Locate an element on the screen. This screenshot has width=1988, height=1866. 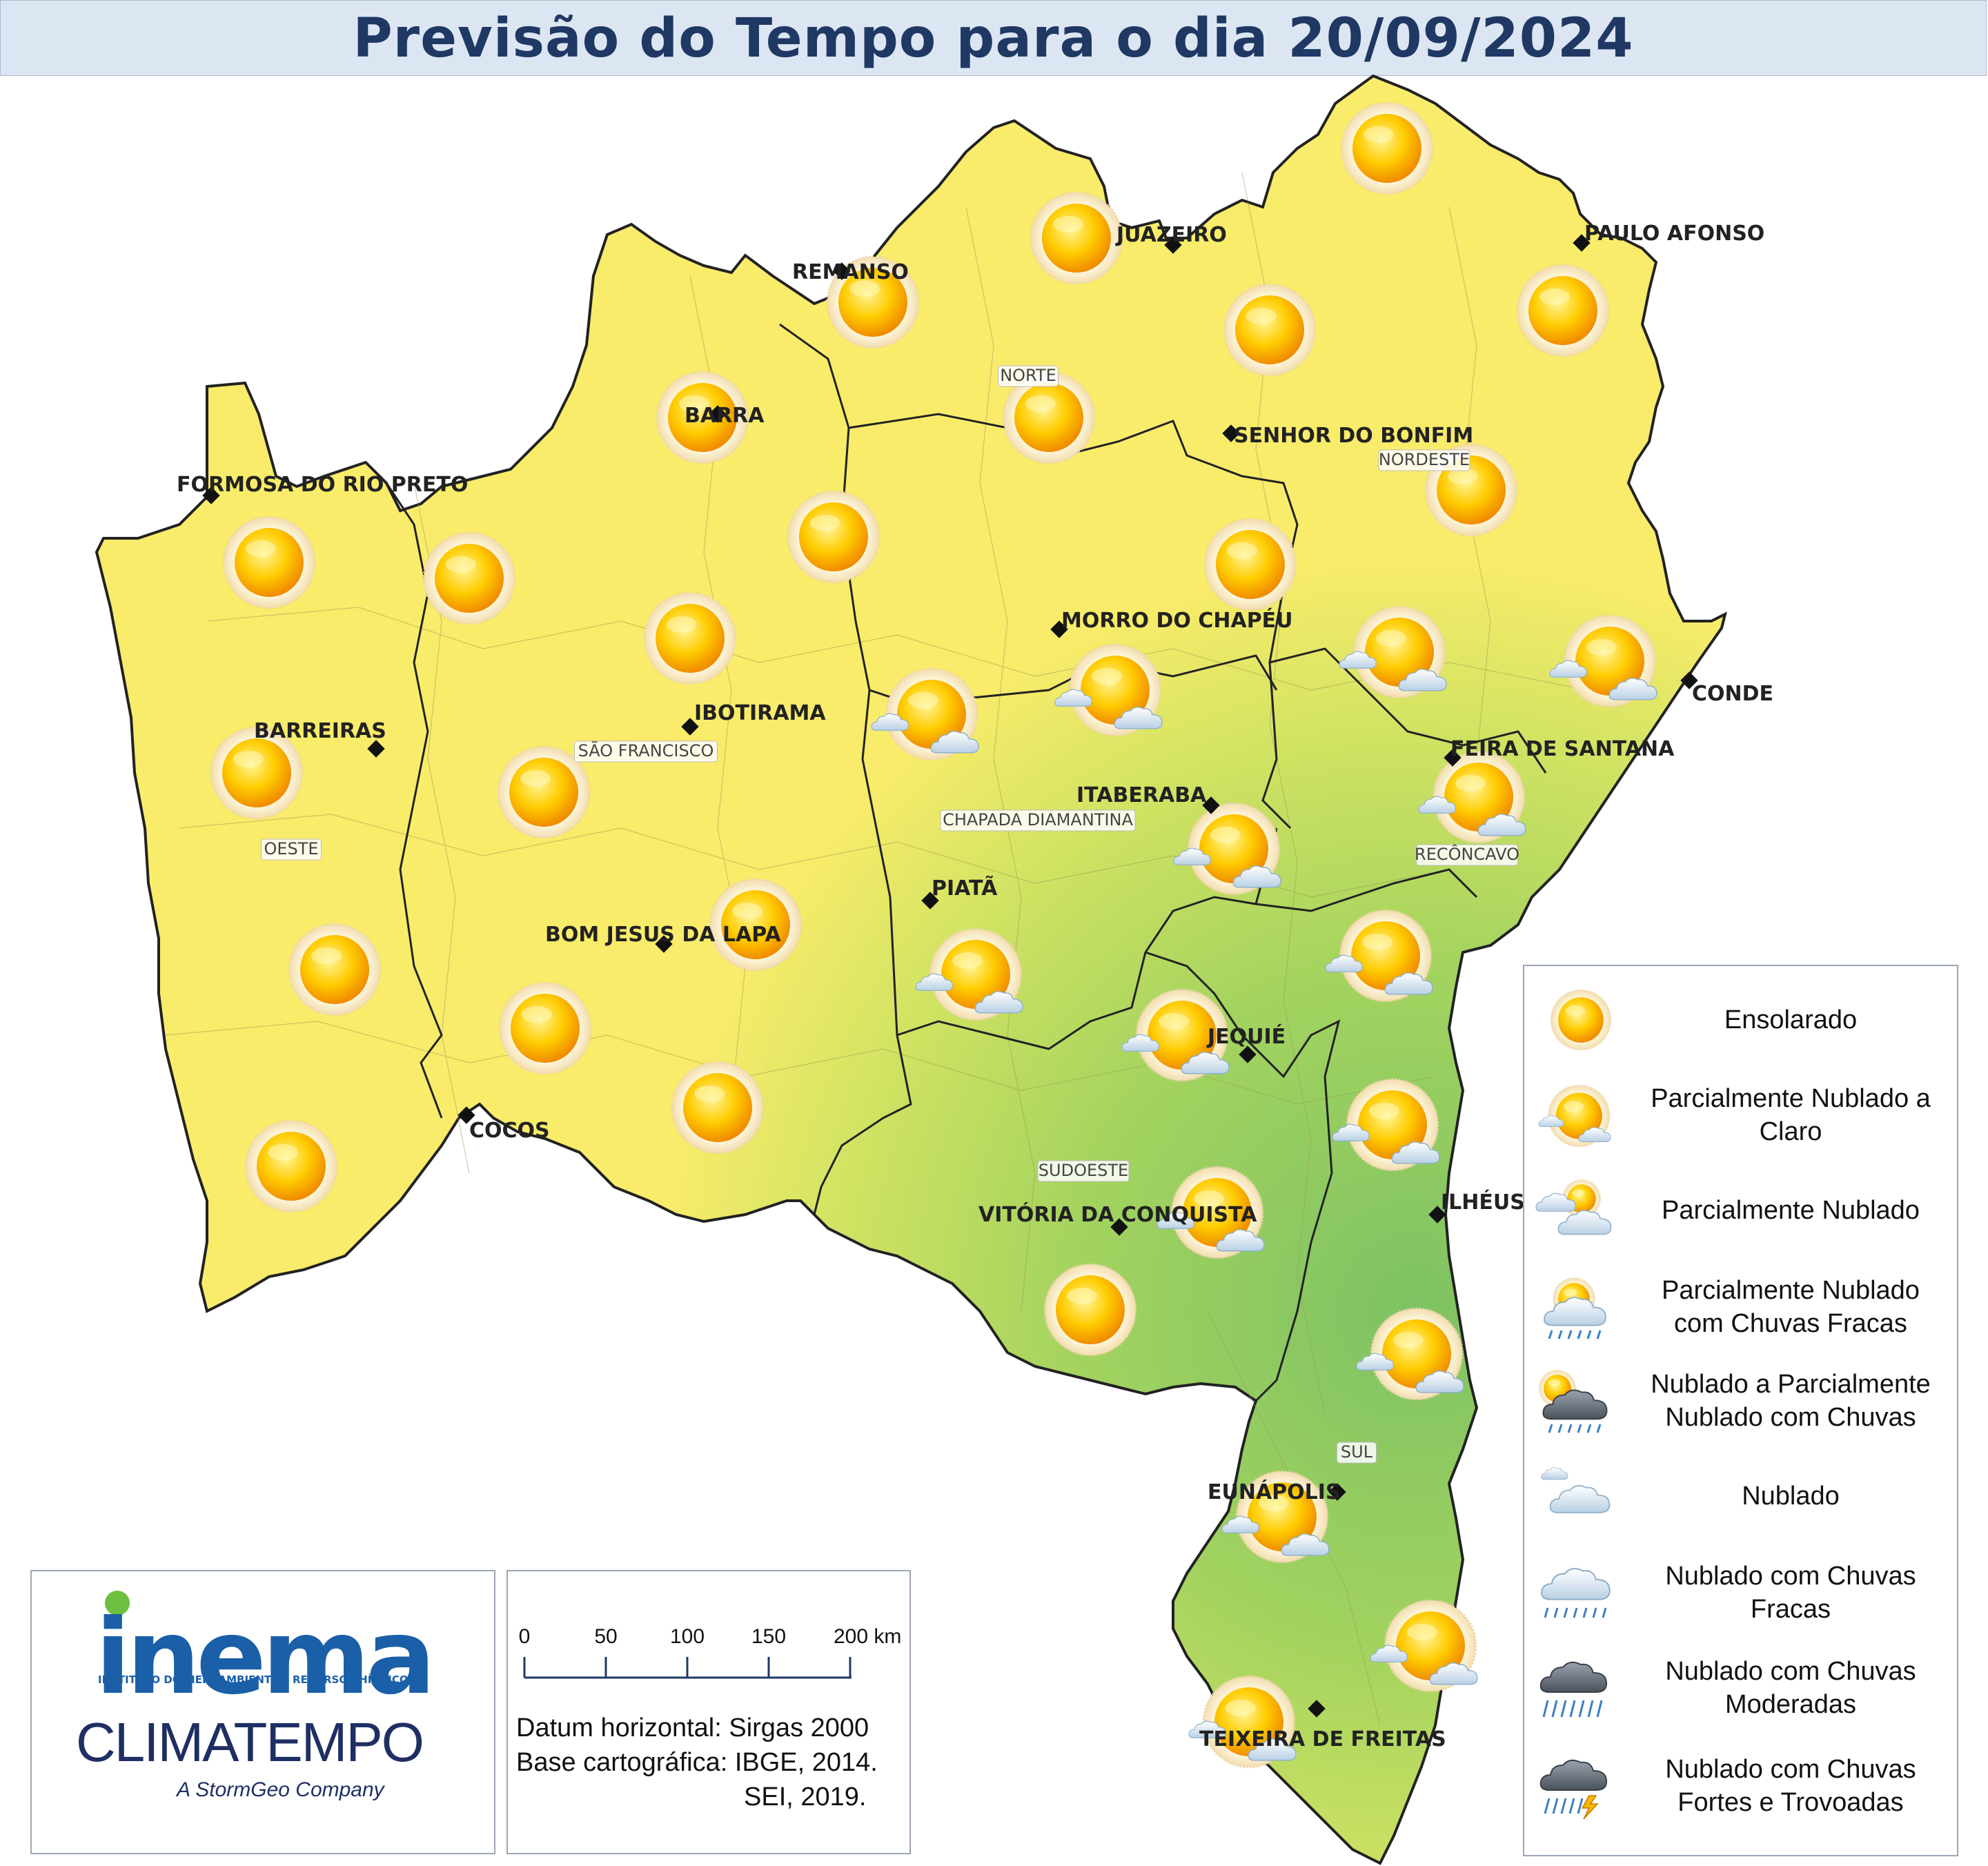
region-label: CHAPADA DIAMANTINA is located at coordinates (1038, 821).